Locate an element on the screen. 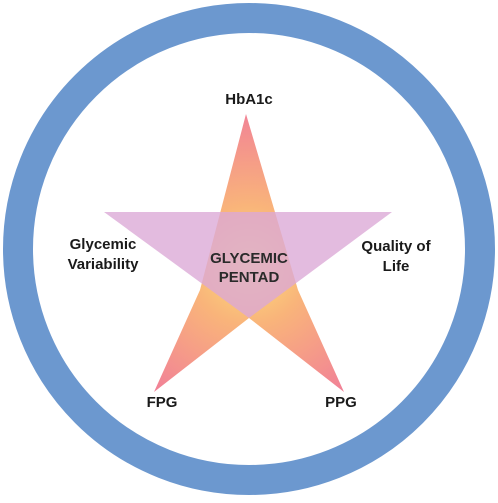  label-top: HbA1c is located at coordinates (249, 99).